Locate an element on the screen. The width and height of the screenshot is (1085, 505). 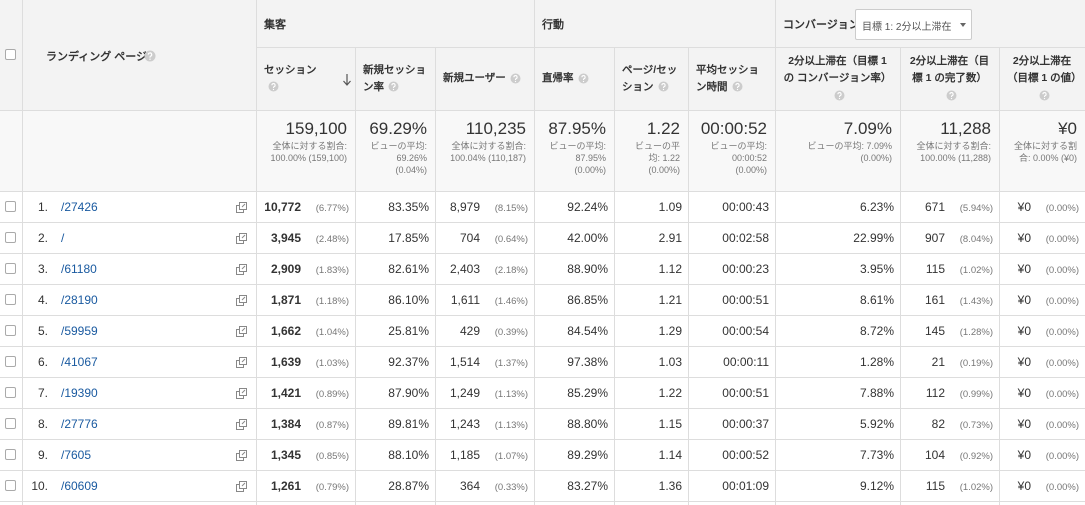
column-header-cell: セッション is located at coordinates (305, 78).